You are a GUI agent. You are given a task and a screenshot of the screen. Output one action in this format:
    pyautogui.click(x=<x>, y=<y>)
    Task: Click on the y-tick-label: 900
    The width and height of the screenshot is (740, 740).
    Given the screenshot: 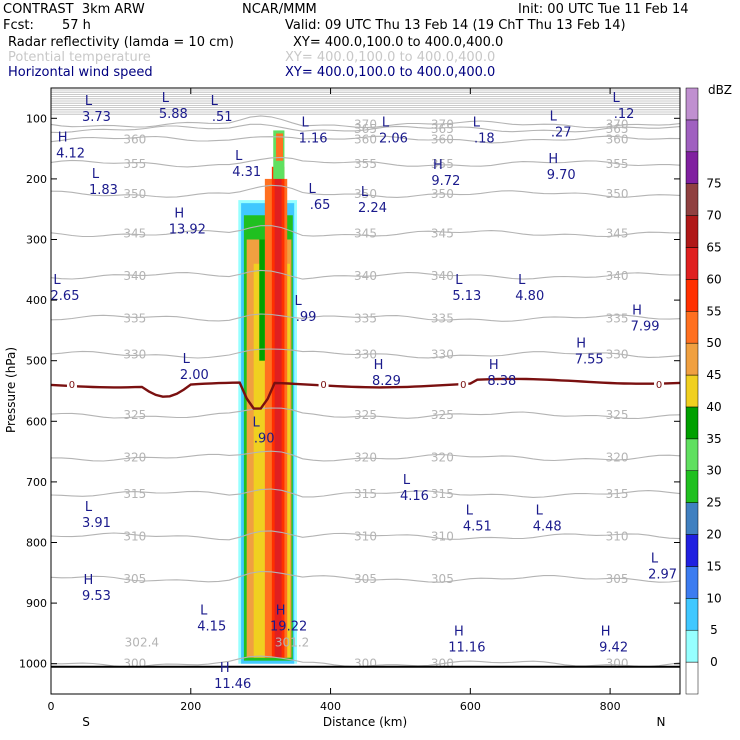 What is the action you would take?
    pyautogui.click(x=36, y=603)
    